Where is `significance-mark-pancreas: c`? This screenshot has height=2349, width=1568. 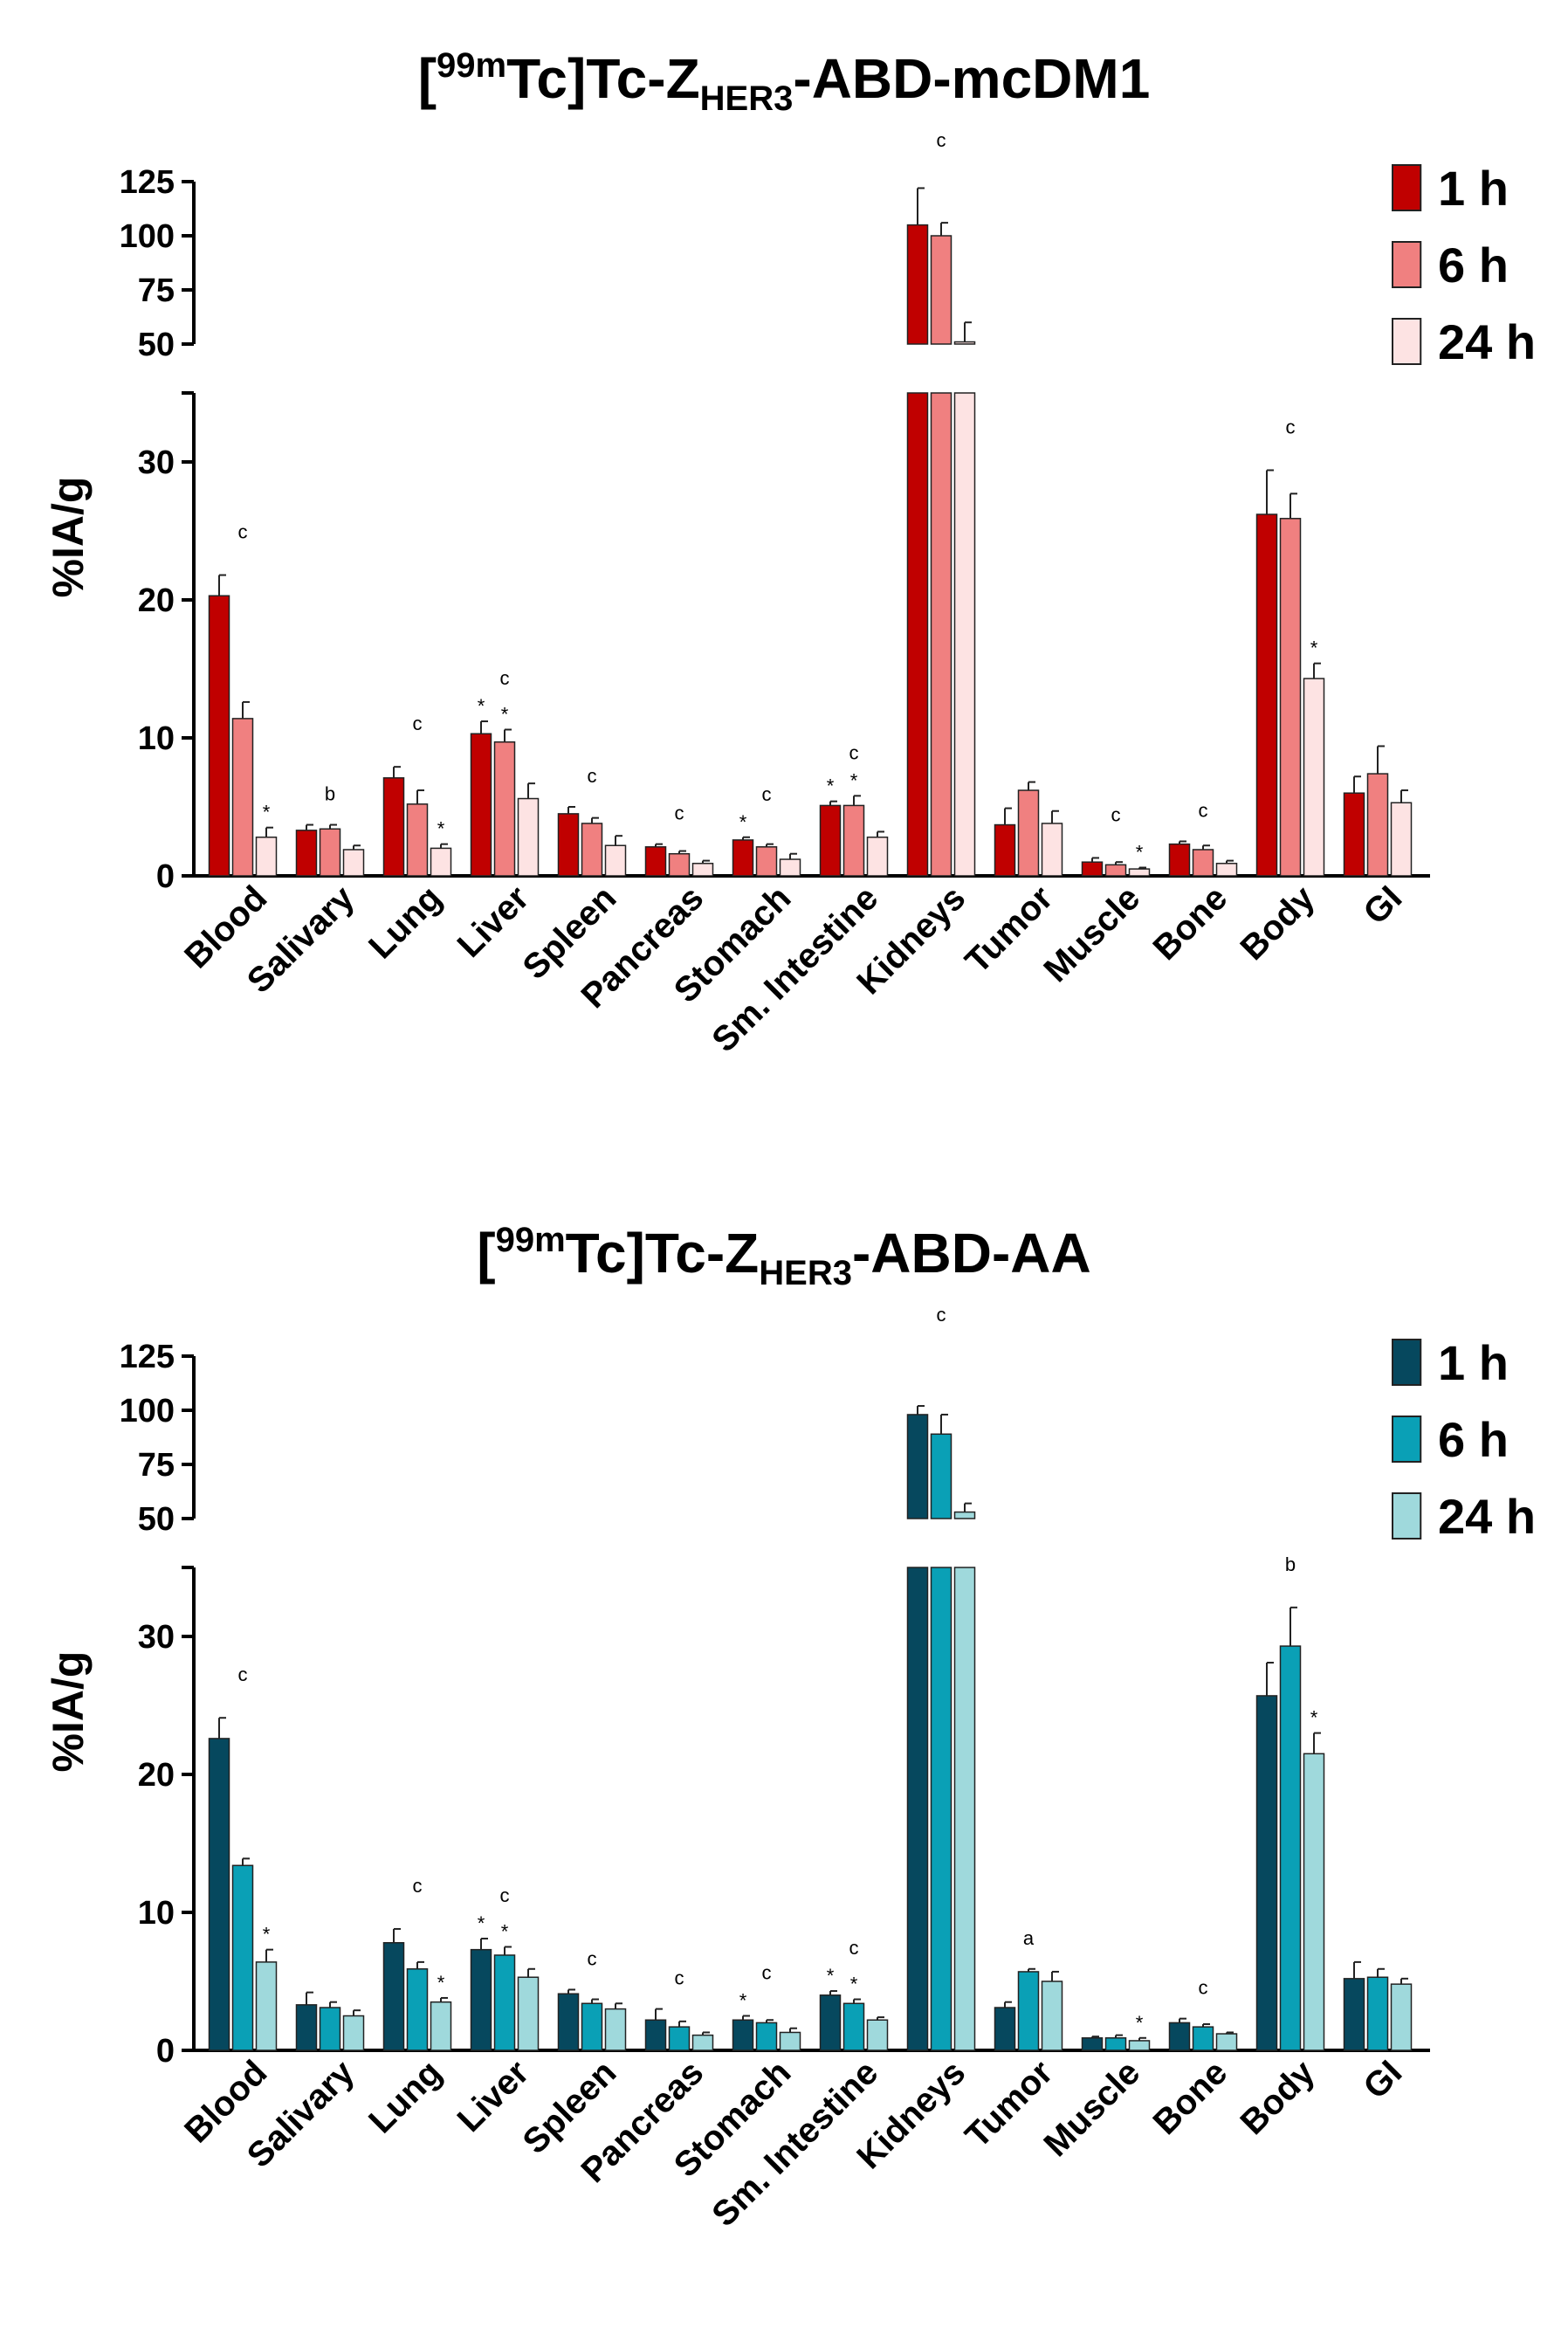 significance-mark-pancreas: c is located at coordinates (679, 1978).